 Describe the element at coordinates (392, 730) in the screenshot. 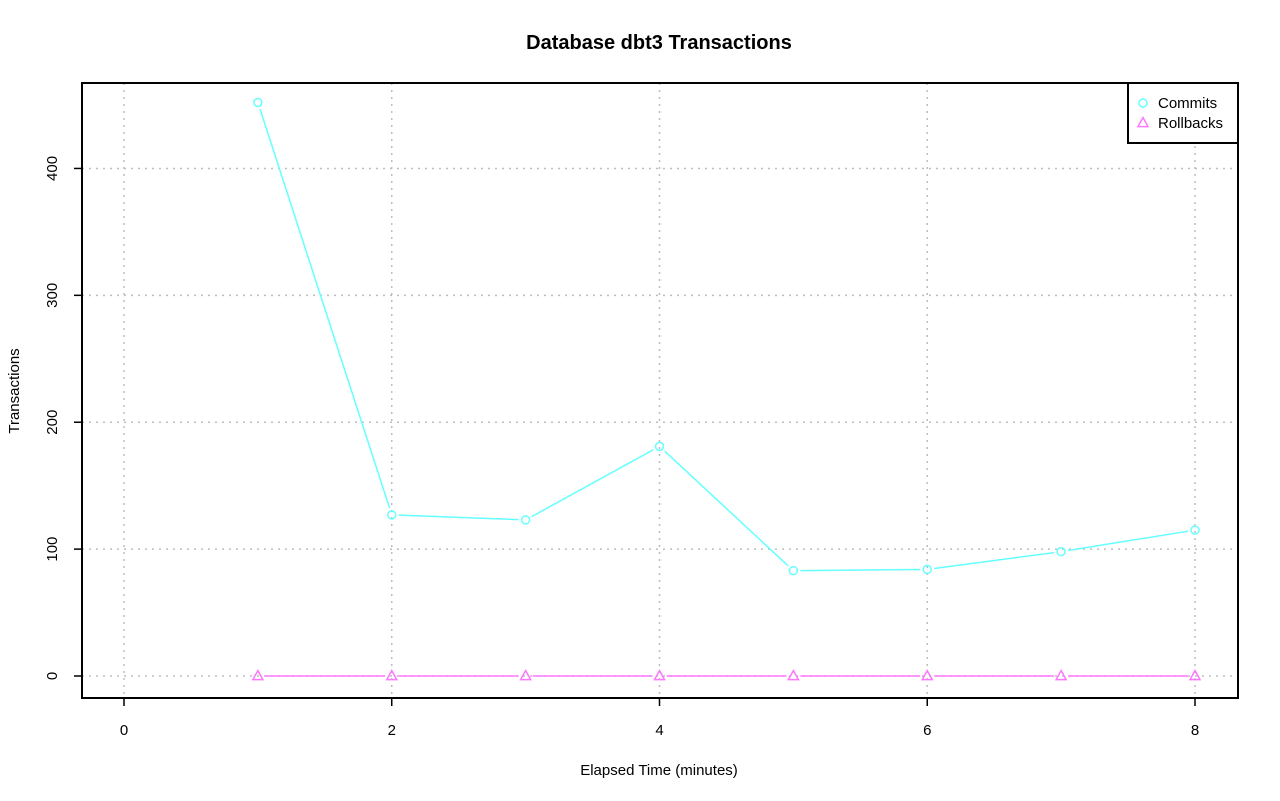

I see `x-tick-label: 2` at that location.